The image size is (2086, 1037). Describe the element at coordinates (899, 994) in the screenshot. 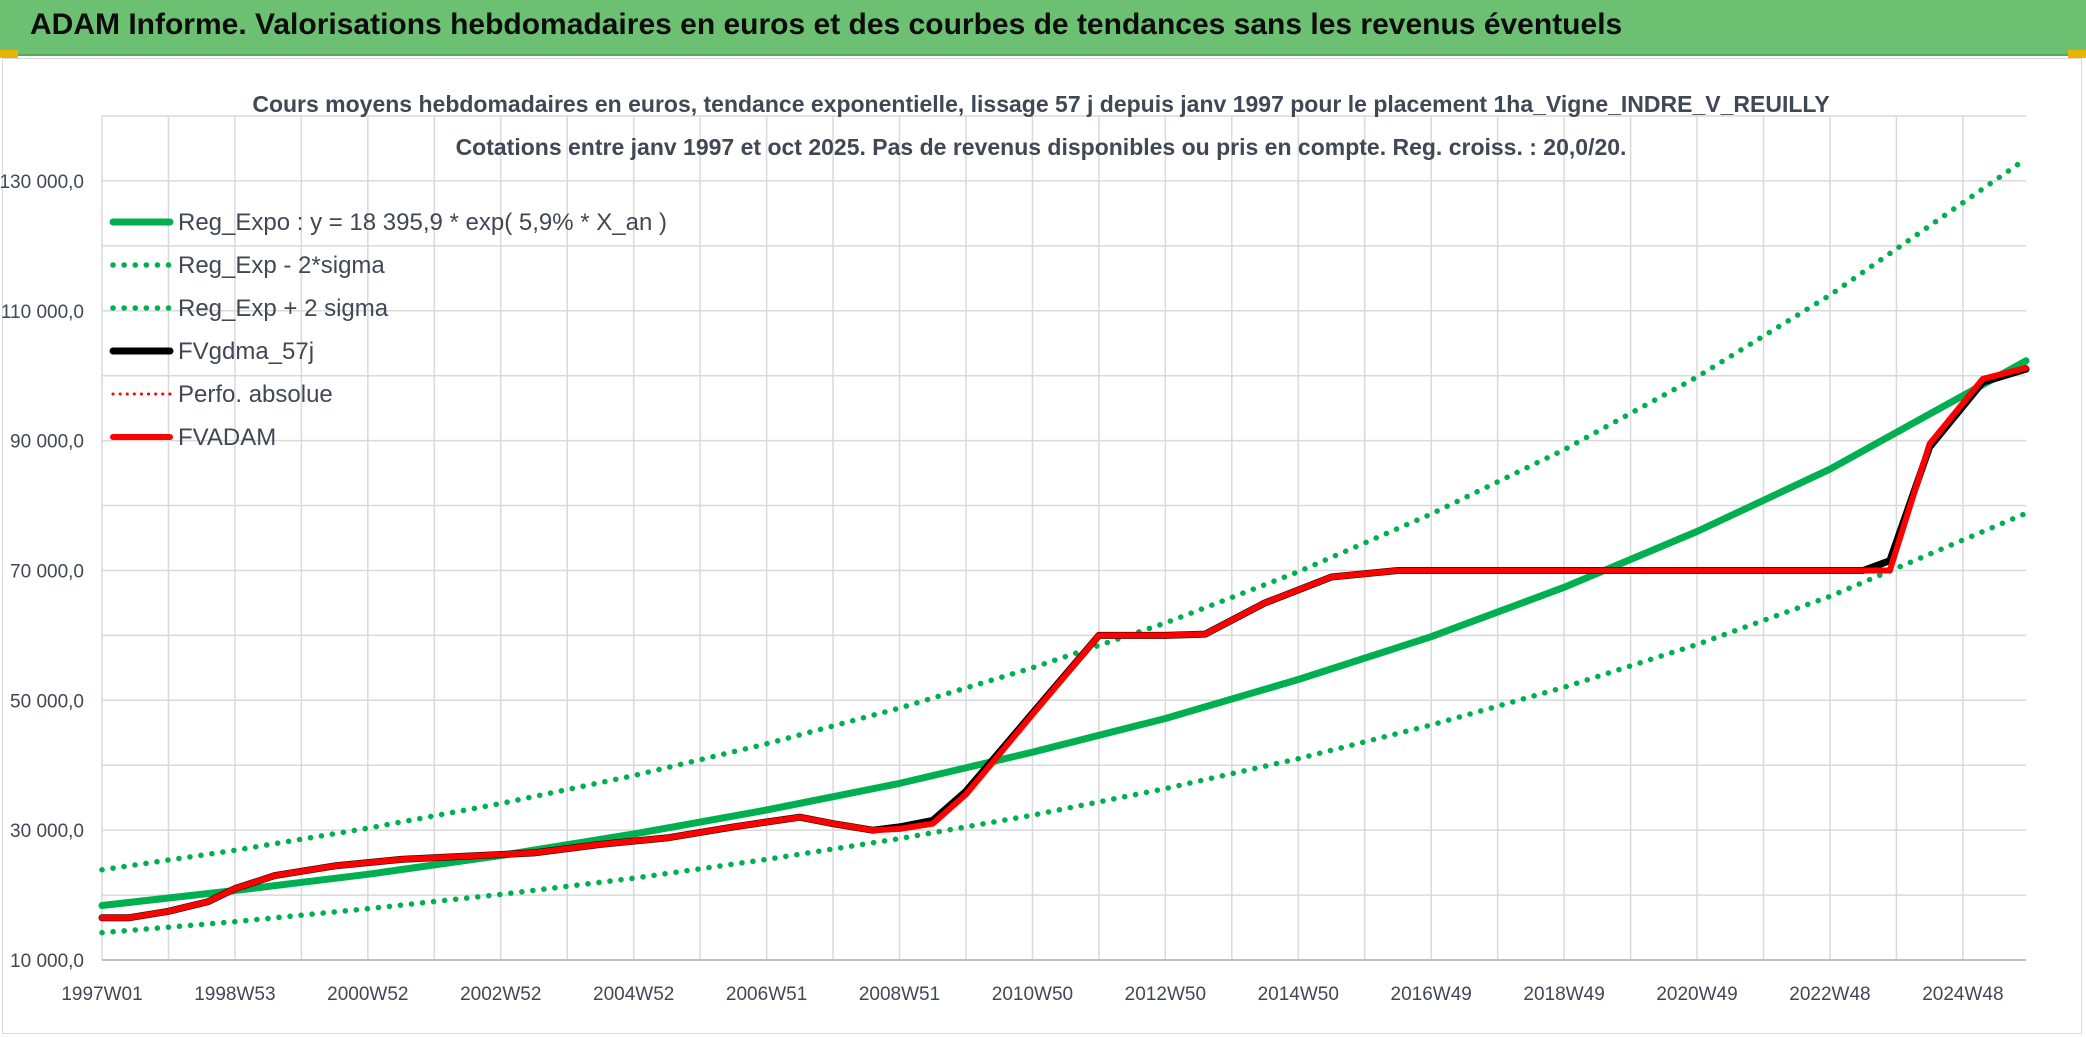

I see `x-tick-label: 2008W51` at that location.